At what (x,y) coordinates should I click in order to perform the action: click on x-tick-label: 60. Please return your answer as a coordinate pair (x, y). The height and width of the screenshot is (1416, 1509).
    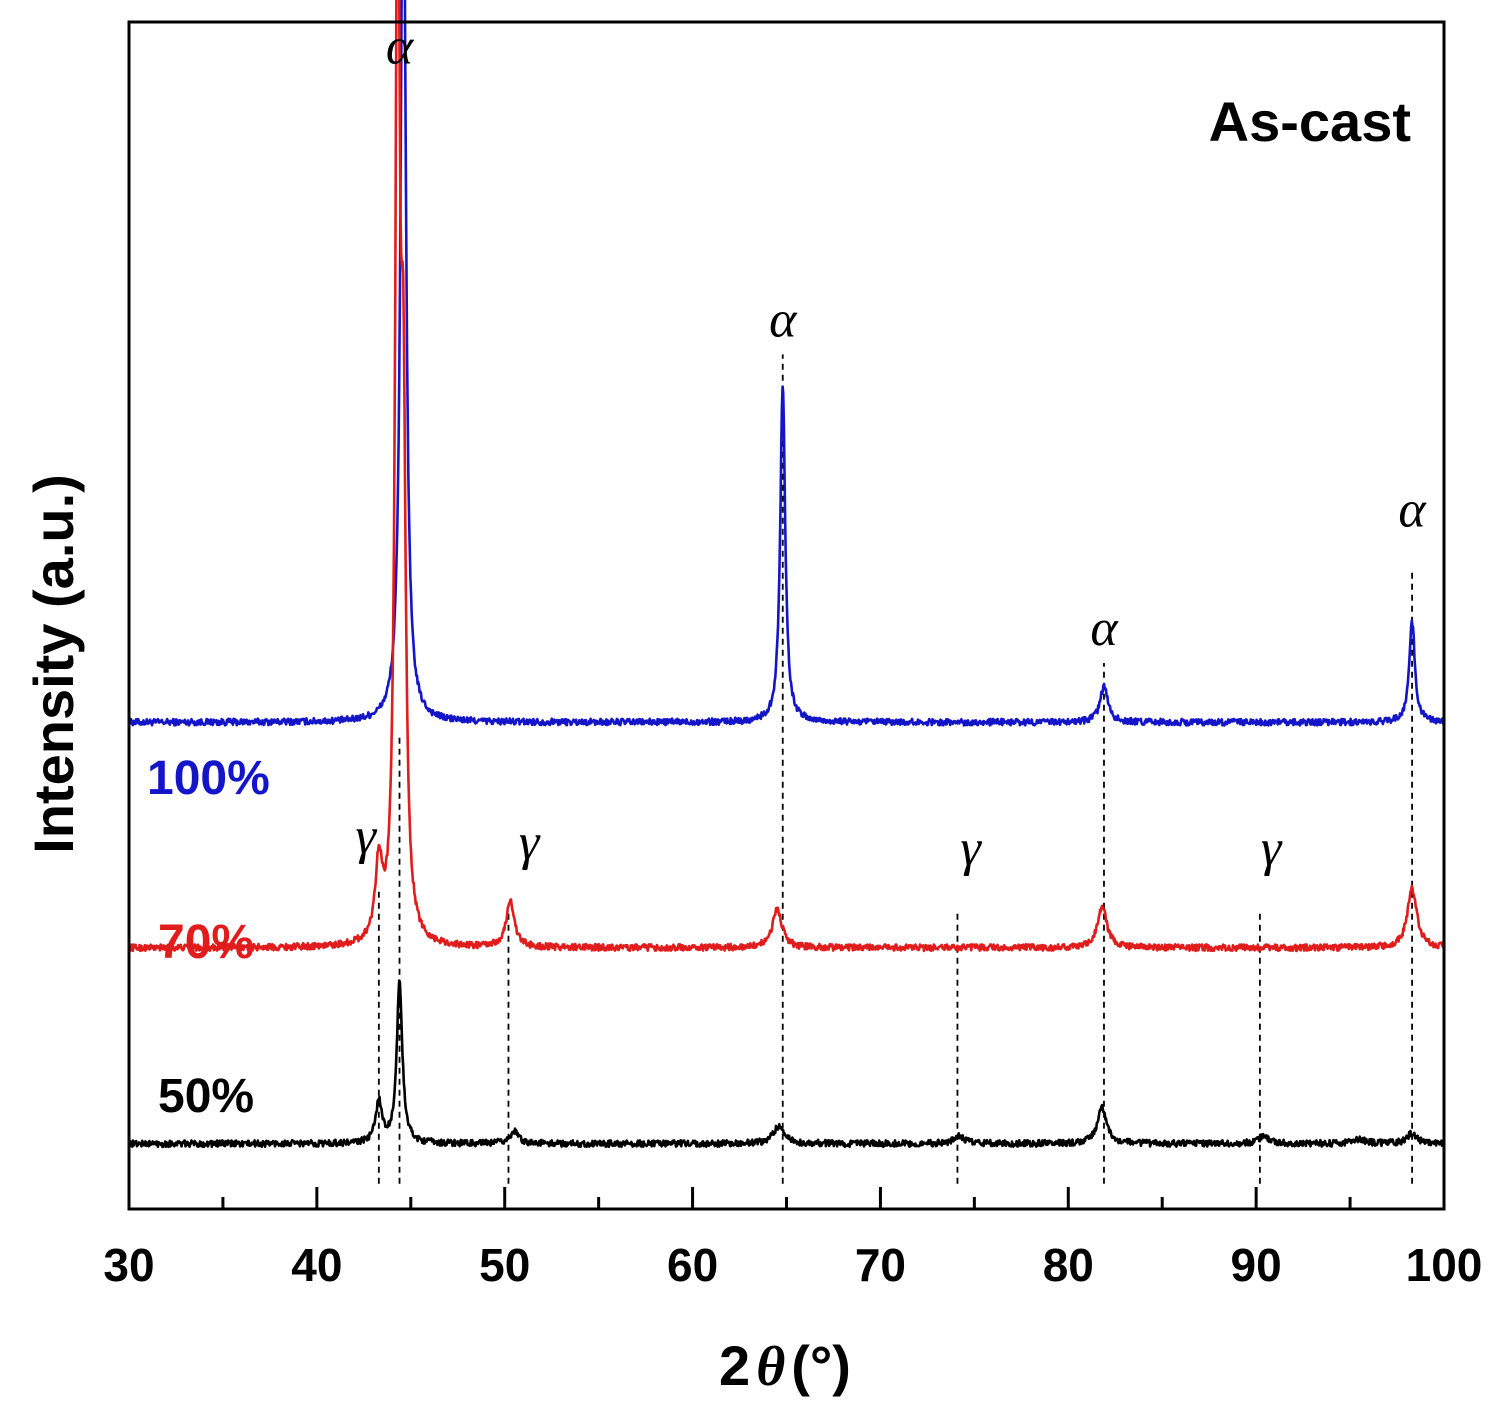
    Looking at the image, I should click on (692, 1265).